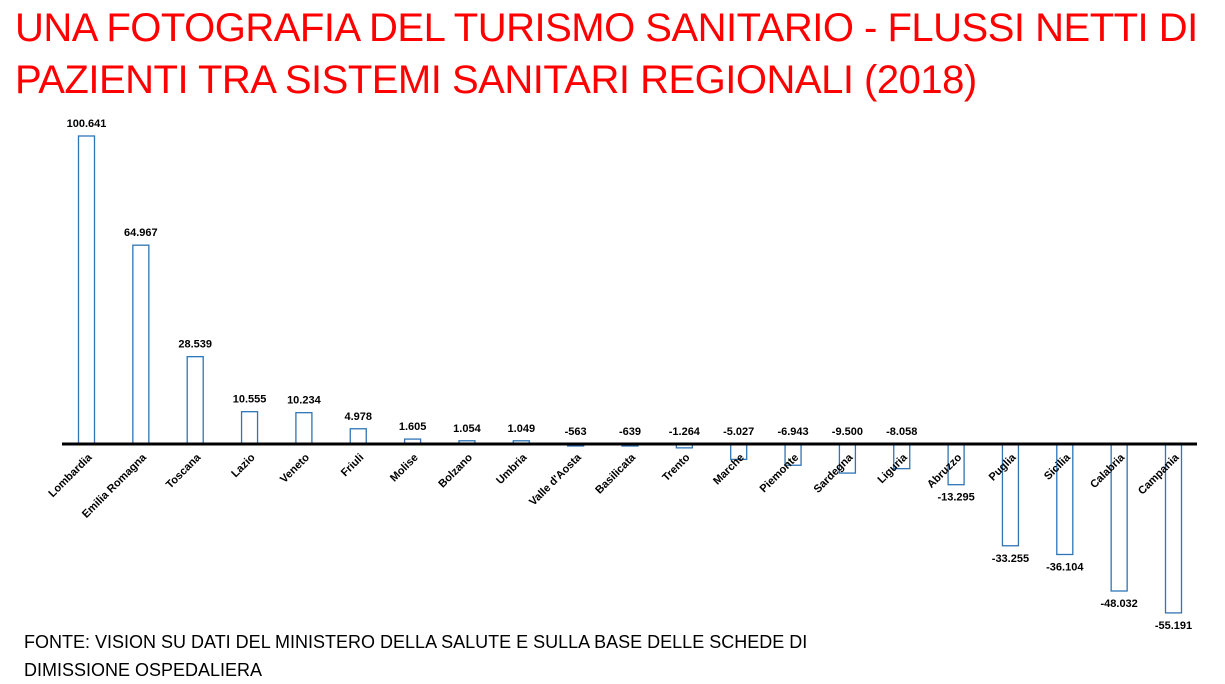 This screenshot has height=684, width=1225. What do you see at coordinates (729, 470) in the screenshot?
I see `category-label: Marche` at bounding box center [729, 470].